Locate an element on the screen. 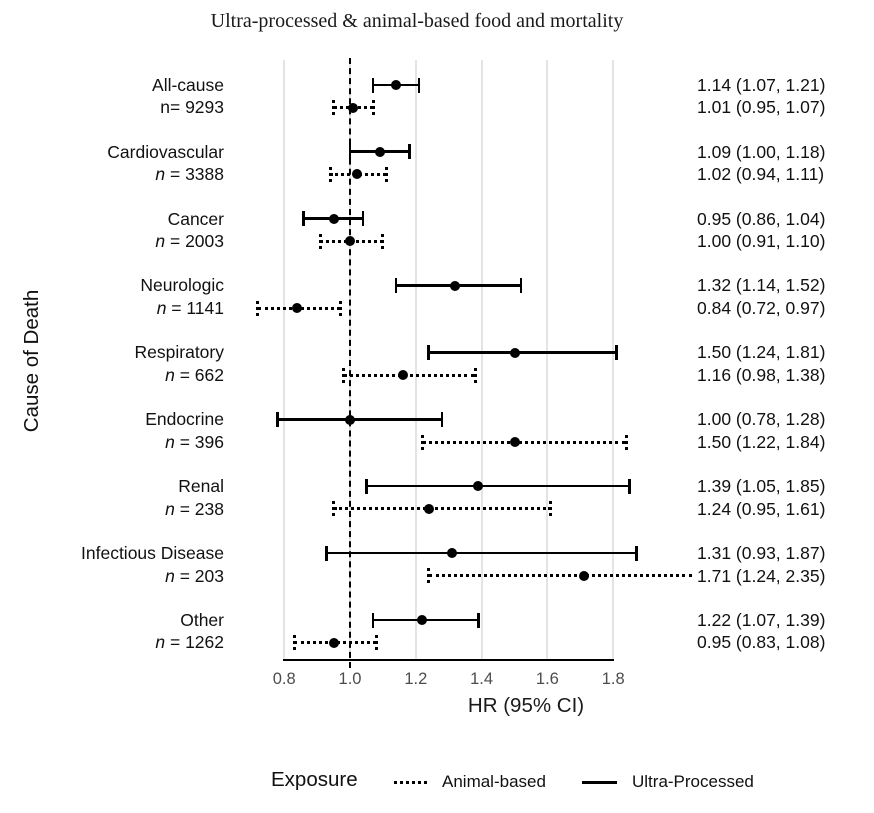 This screenshot has height=813, width=874. hr-value-label: 0.95 (0.86, 1.04) is located at coordinates (761, 218).